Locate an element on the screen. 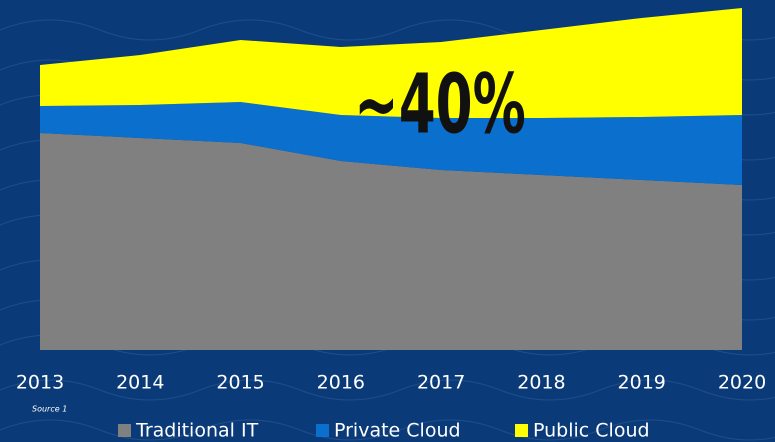 Image resolution: width=775 pixels, height=442 pixels. source-note: Source 1 is located at coordinates (49, 409).